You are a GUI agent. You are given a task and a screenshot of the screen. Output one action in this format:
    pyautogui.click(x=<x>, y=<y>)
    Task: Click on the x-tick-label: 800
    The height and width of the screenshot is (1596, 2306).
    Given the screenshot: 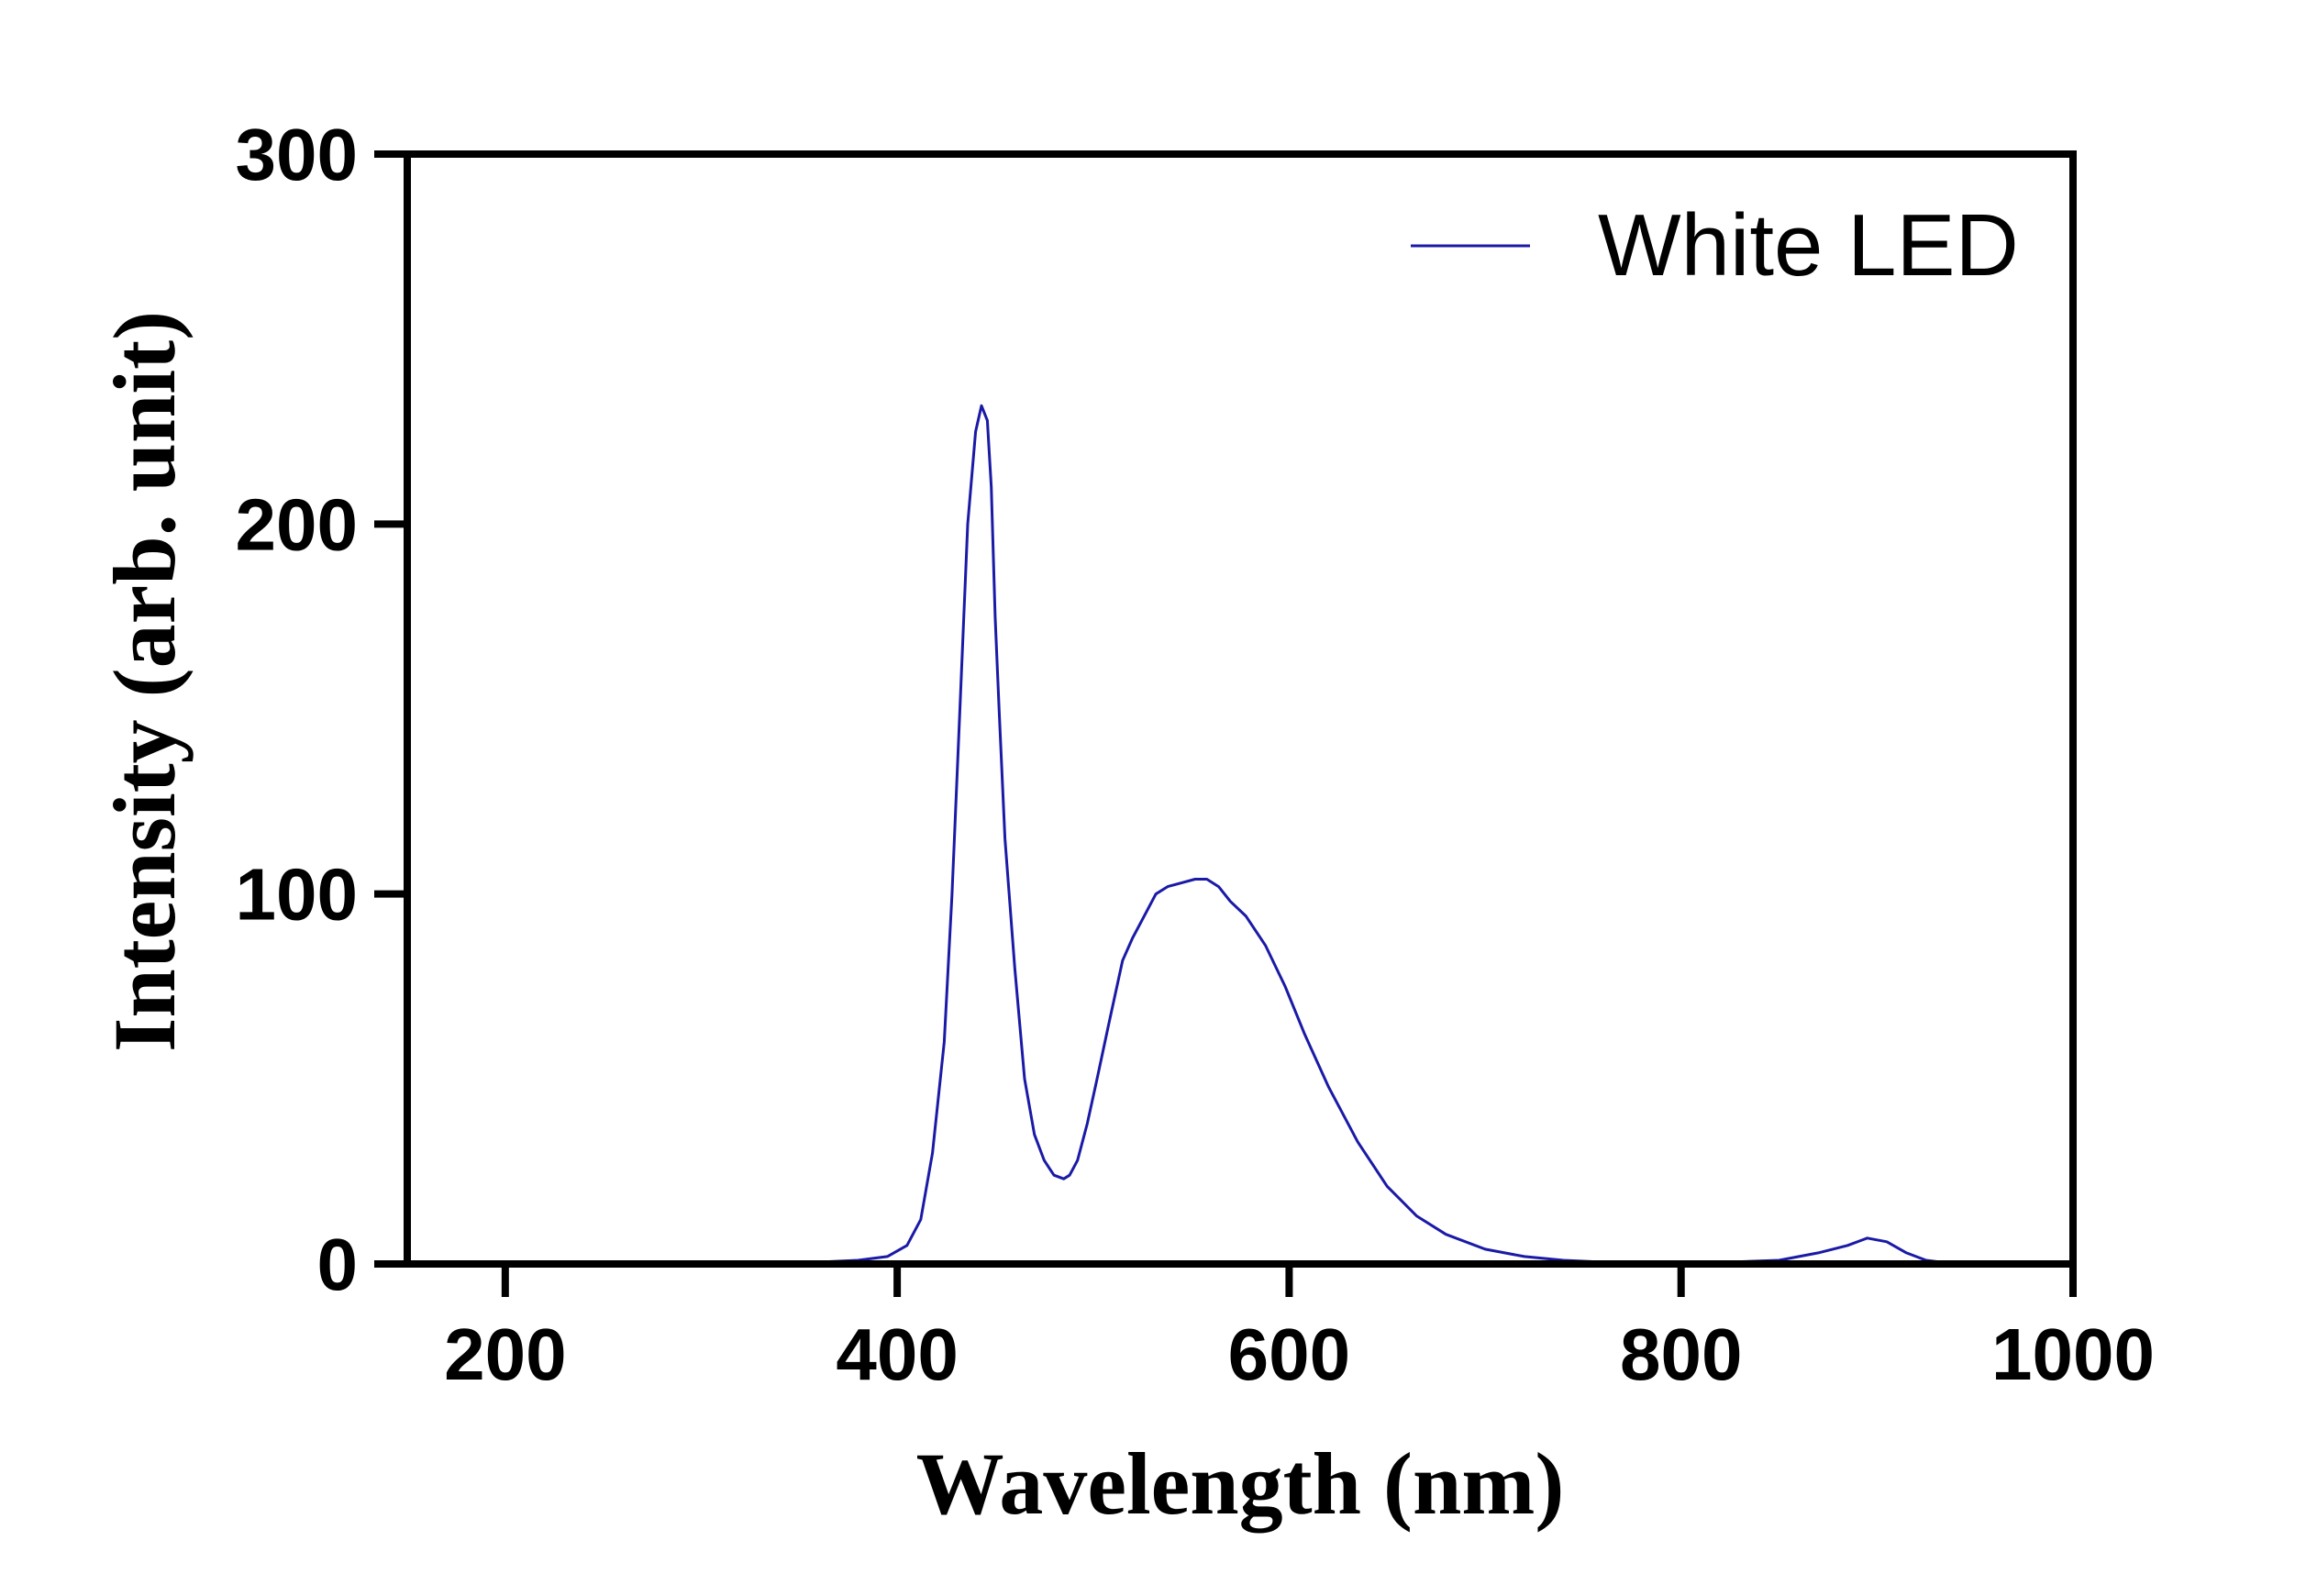 What is the action you would take?
    pyautogui.click(x=1681, y=1354)
    